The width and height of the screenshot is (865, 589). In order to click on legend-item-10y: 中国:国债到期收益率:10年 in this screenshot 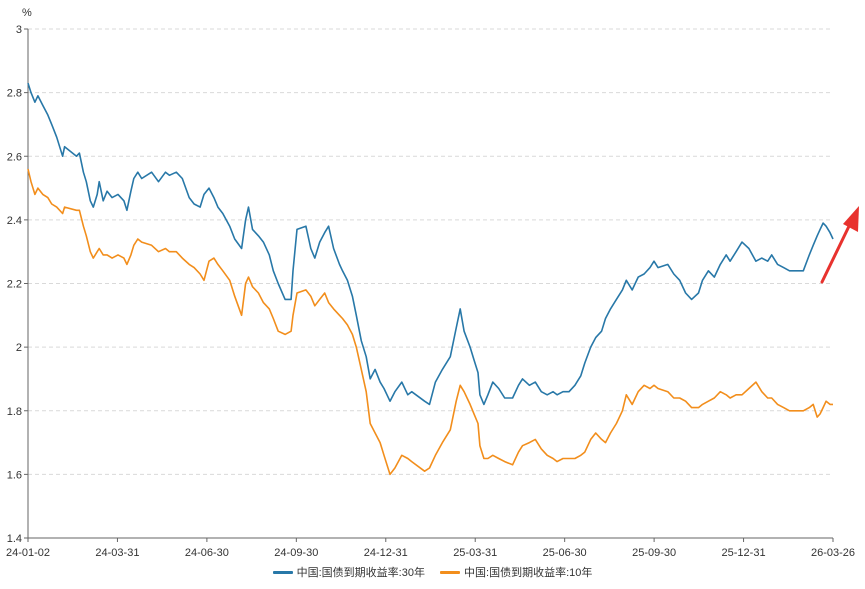, I will do `click(516, 572)`.